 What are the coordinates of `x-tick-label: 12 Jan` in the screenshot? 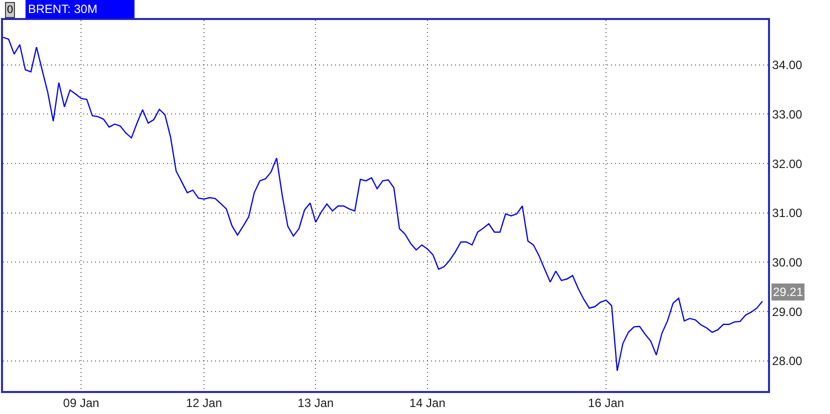 It's located at (204, 403).